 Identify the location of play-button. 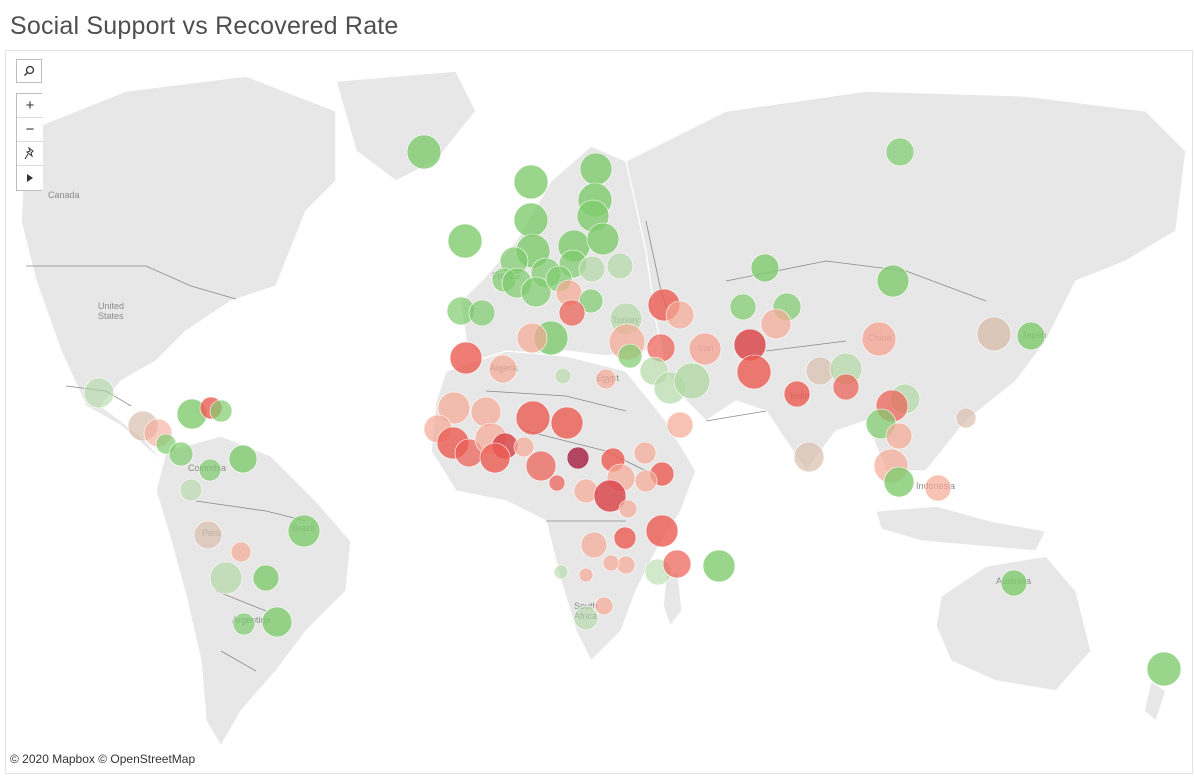
(30, 178).